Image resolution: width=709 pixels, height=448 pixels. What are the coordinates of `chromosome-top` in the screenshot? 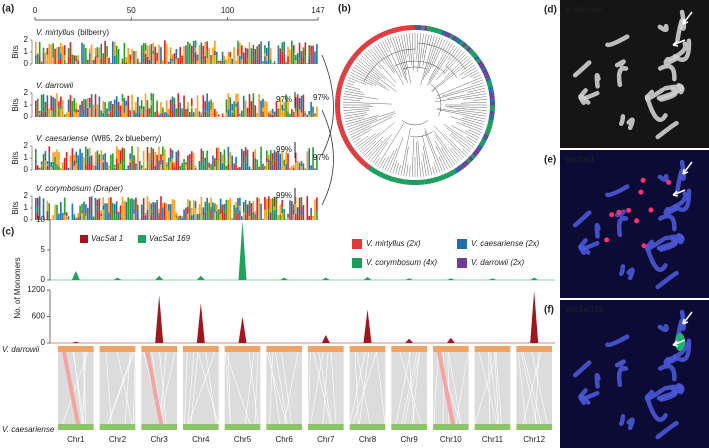 It's located at (117, 349).